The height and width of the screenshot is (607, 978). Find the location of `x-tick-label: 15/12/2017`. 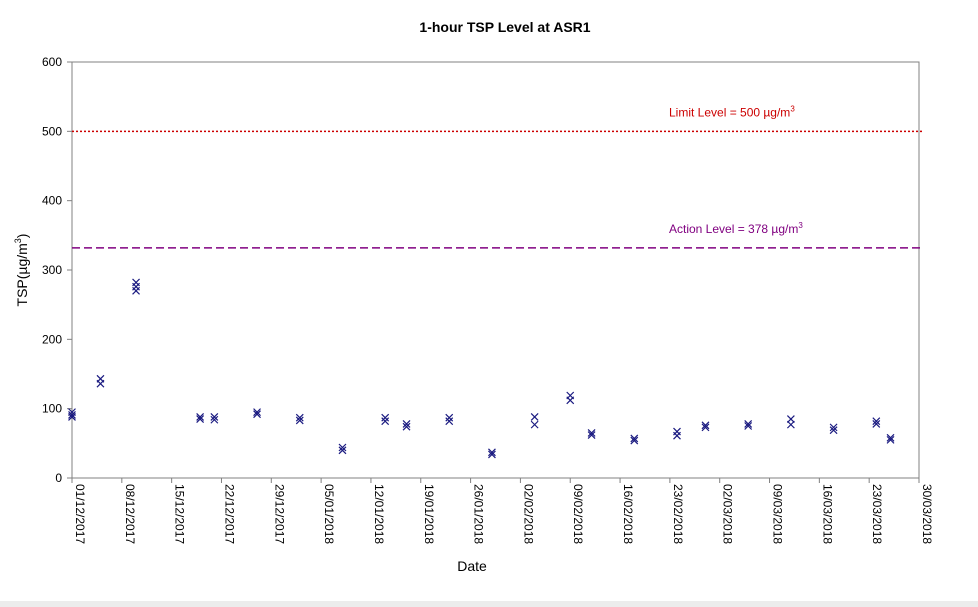

x-tick-label: 15/12/2017 is located at coordinates (180, 514).